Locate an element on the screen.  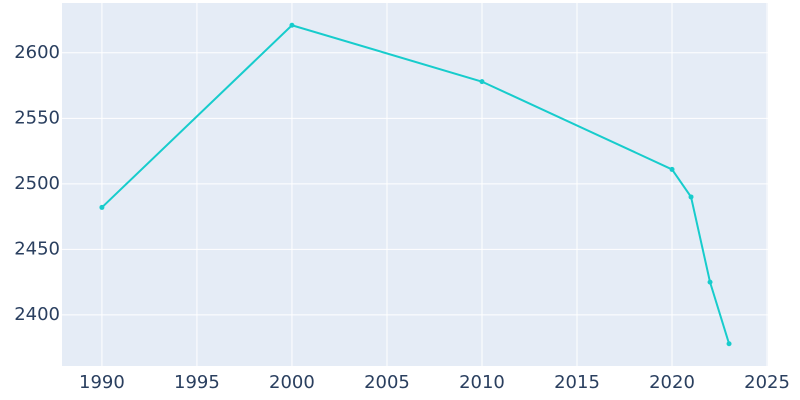
y-tick-label: 2550 is located at coordinates (37, 117).